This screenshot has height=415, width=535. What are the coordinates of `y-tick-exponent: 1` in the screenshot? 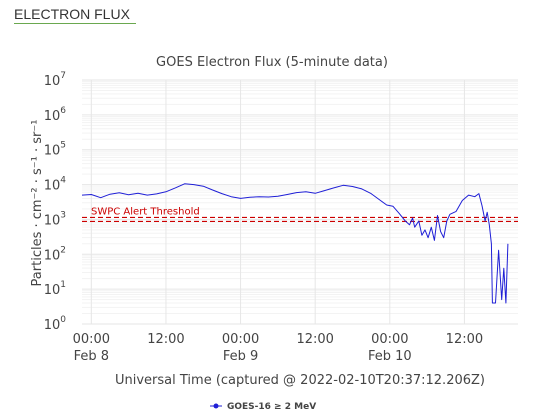 It's located at (63, 285).